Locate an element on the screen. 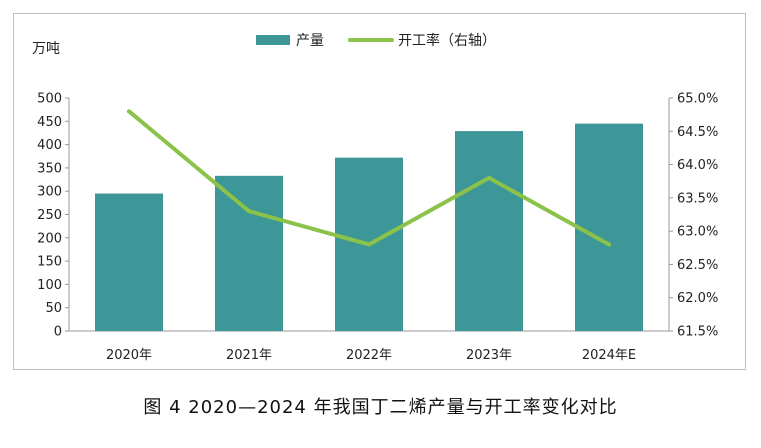 The width and height of the screenshot is (761, 448). left-tick-label: 450 is located at coordinates (49, 122).